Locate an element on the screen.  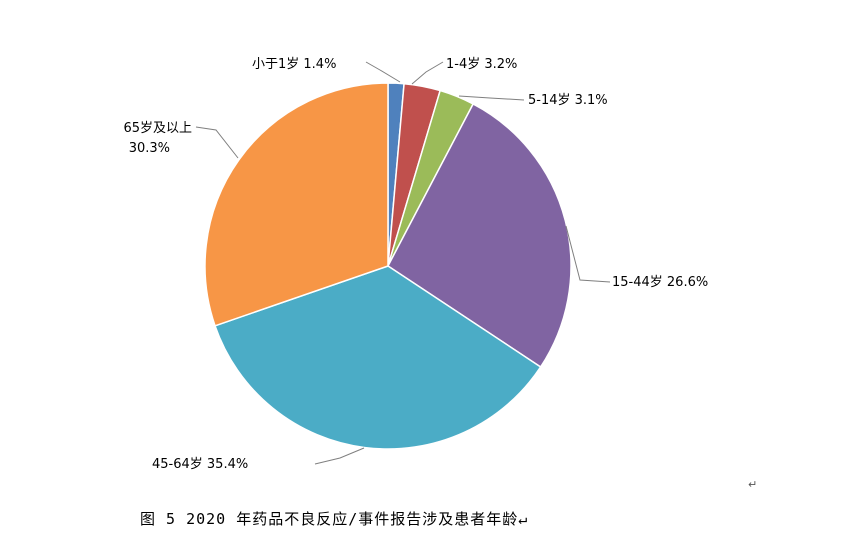
slice-label-1: 1-4岁 3.2% is located at coordinates (481, 64).